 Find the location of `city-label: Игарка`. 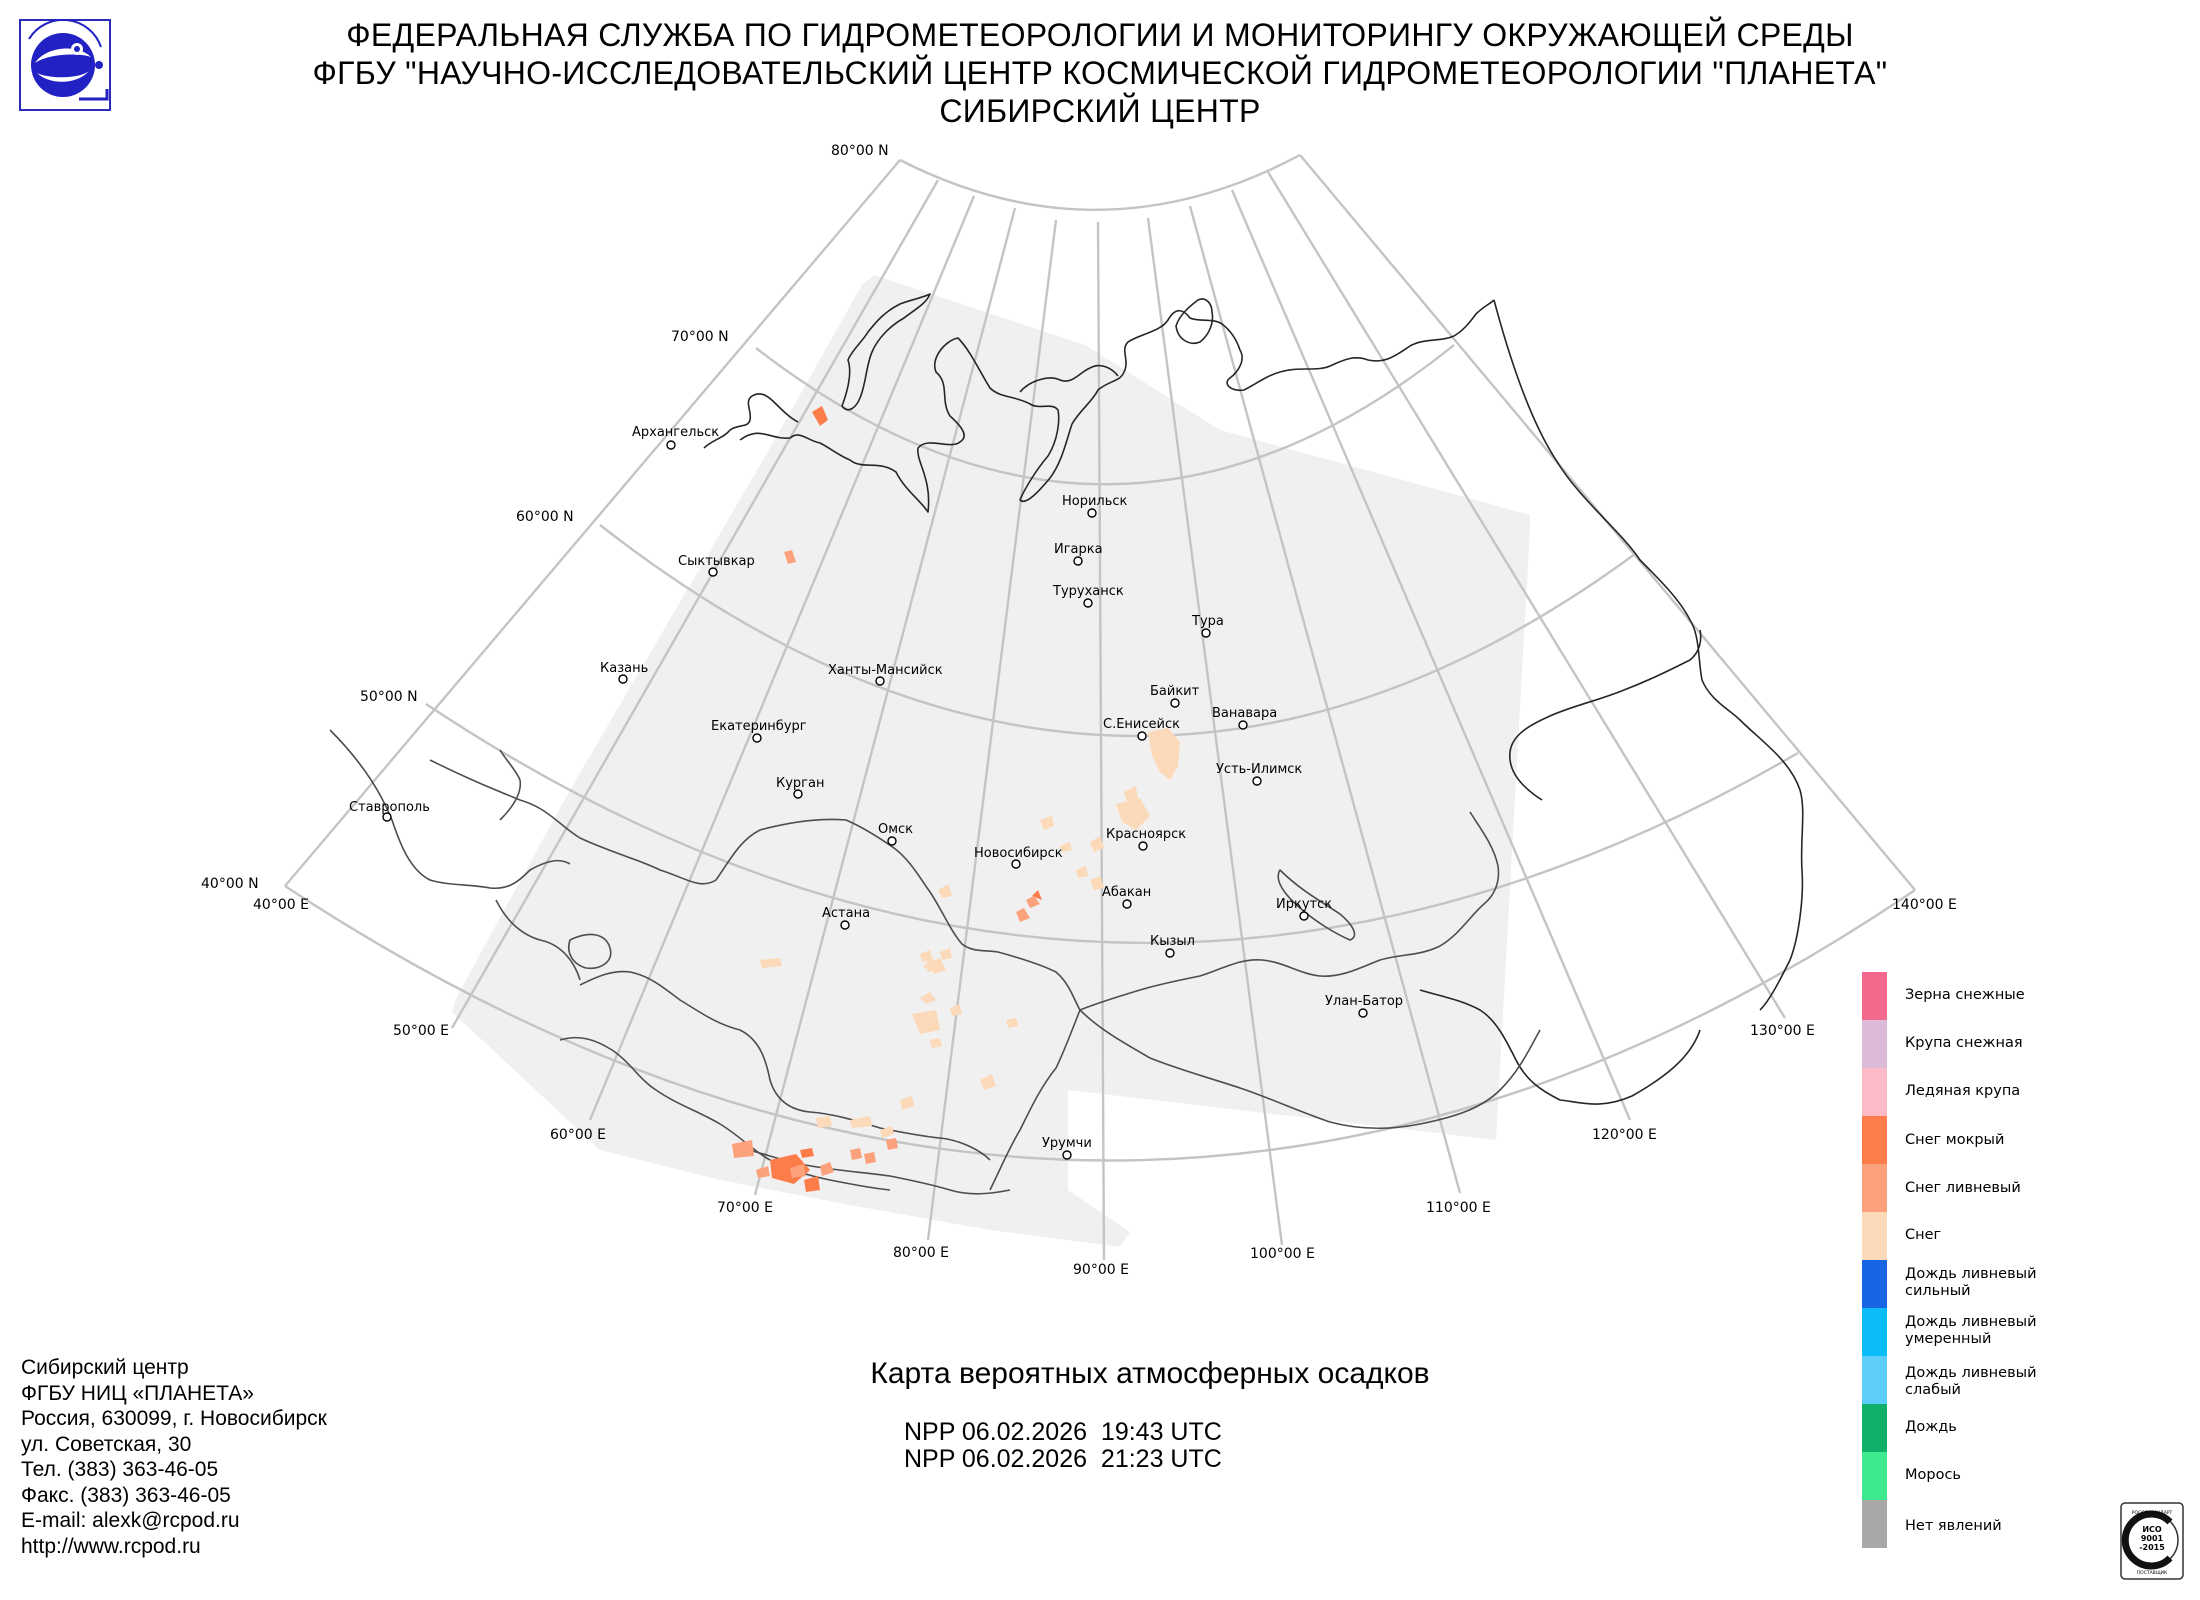

city-label: Игарка is located at coordinates (1078, 549).